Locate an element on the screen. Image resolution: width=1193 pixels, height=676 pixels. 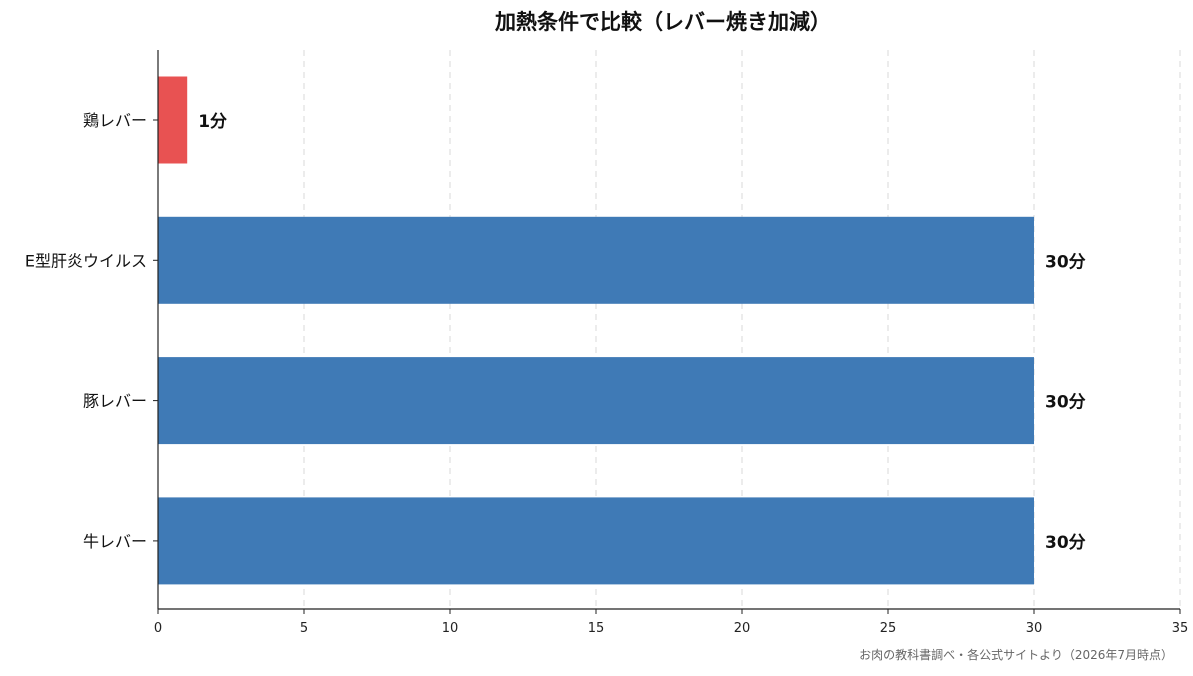
value-label-2: 30分 is located at coordinates (1065, 403).